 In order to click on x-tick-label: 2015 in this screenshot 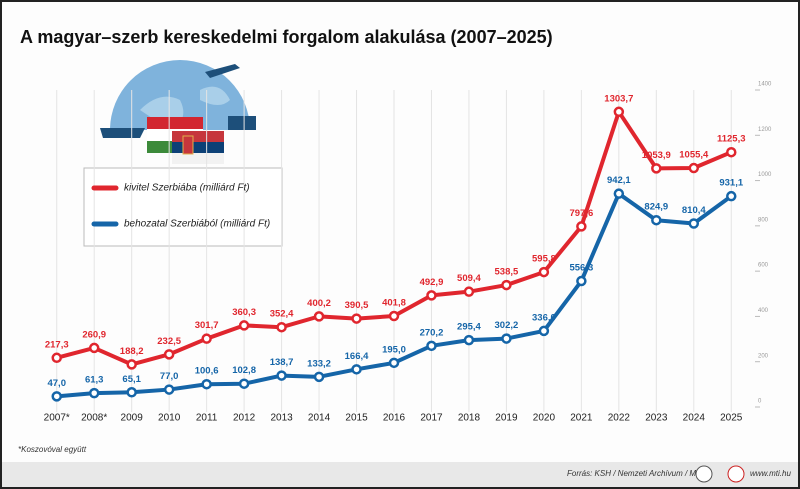, I will do `click(356, 418)`.